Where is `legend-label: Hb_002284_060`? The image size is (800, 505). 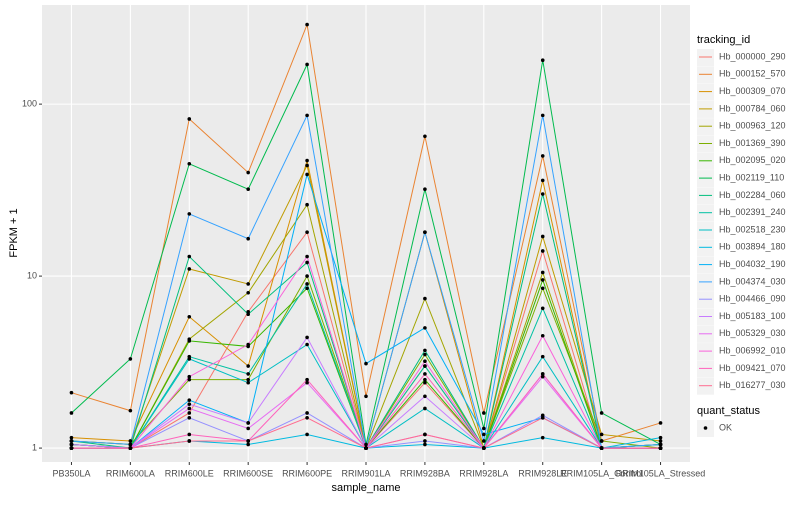
legend-label: Hb_002284_060 is located at coordinates (752, 195).